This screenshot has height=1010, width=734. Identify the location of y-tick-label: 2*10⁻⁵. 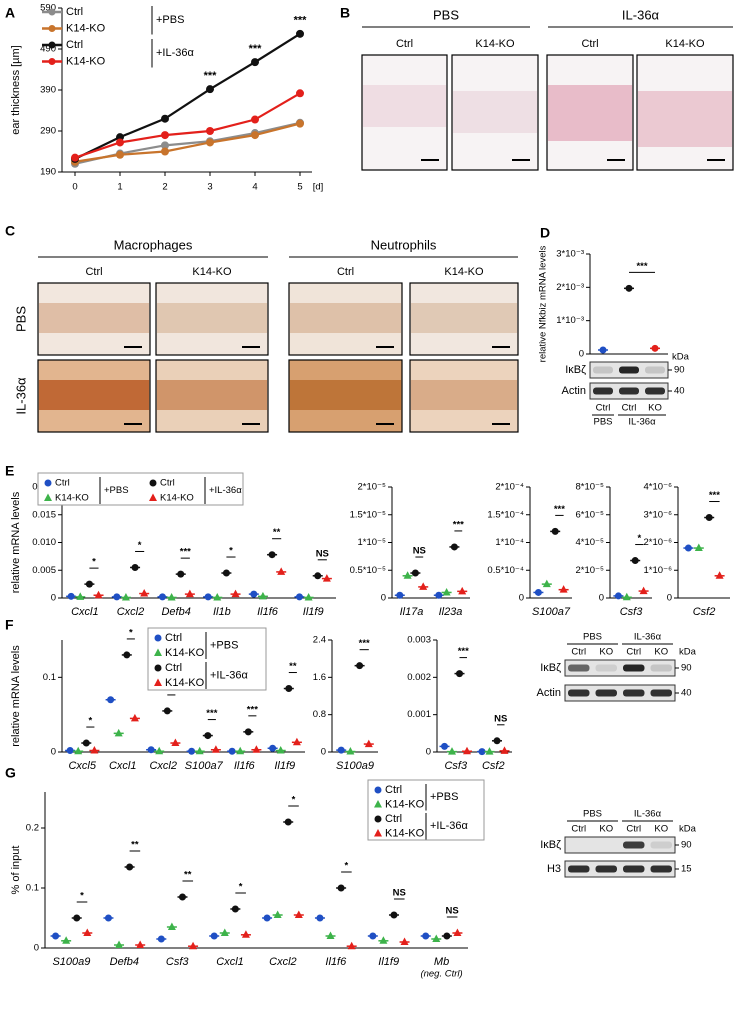
(590, 570).